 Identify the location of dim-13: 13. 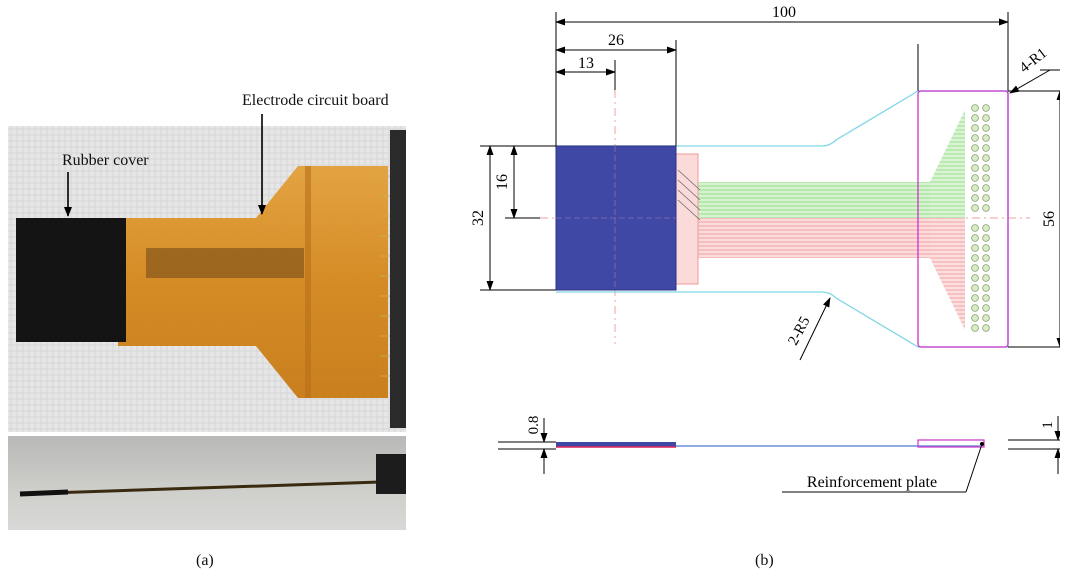
(586, 63).